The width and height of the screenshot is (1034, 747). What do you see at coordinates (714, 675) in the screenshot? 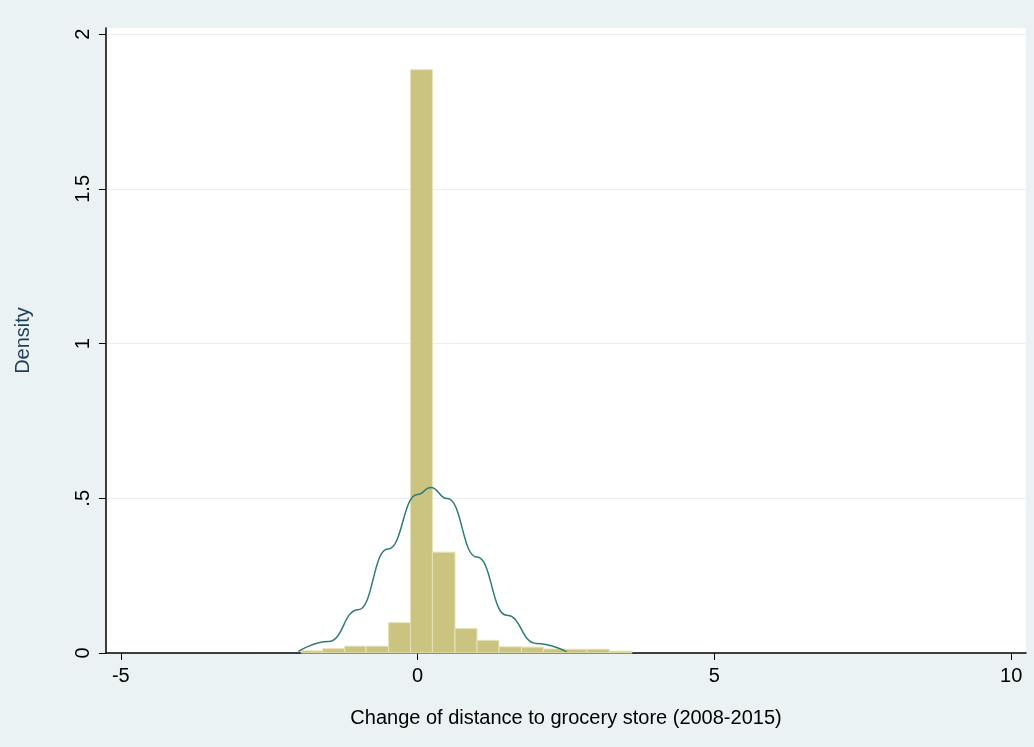
I see `x-tick-label: 5` at bounding box center [714, 675].